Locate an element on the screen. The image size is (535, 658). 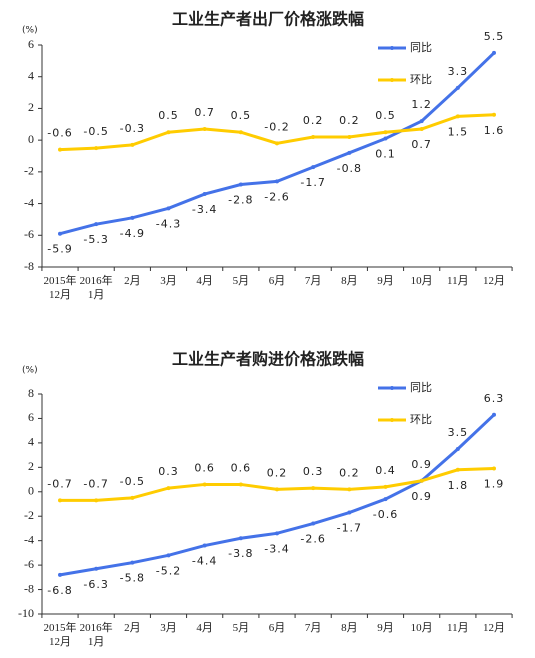
x-tick-label: 10月 is located at coordinates (421, 628).